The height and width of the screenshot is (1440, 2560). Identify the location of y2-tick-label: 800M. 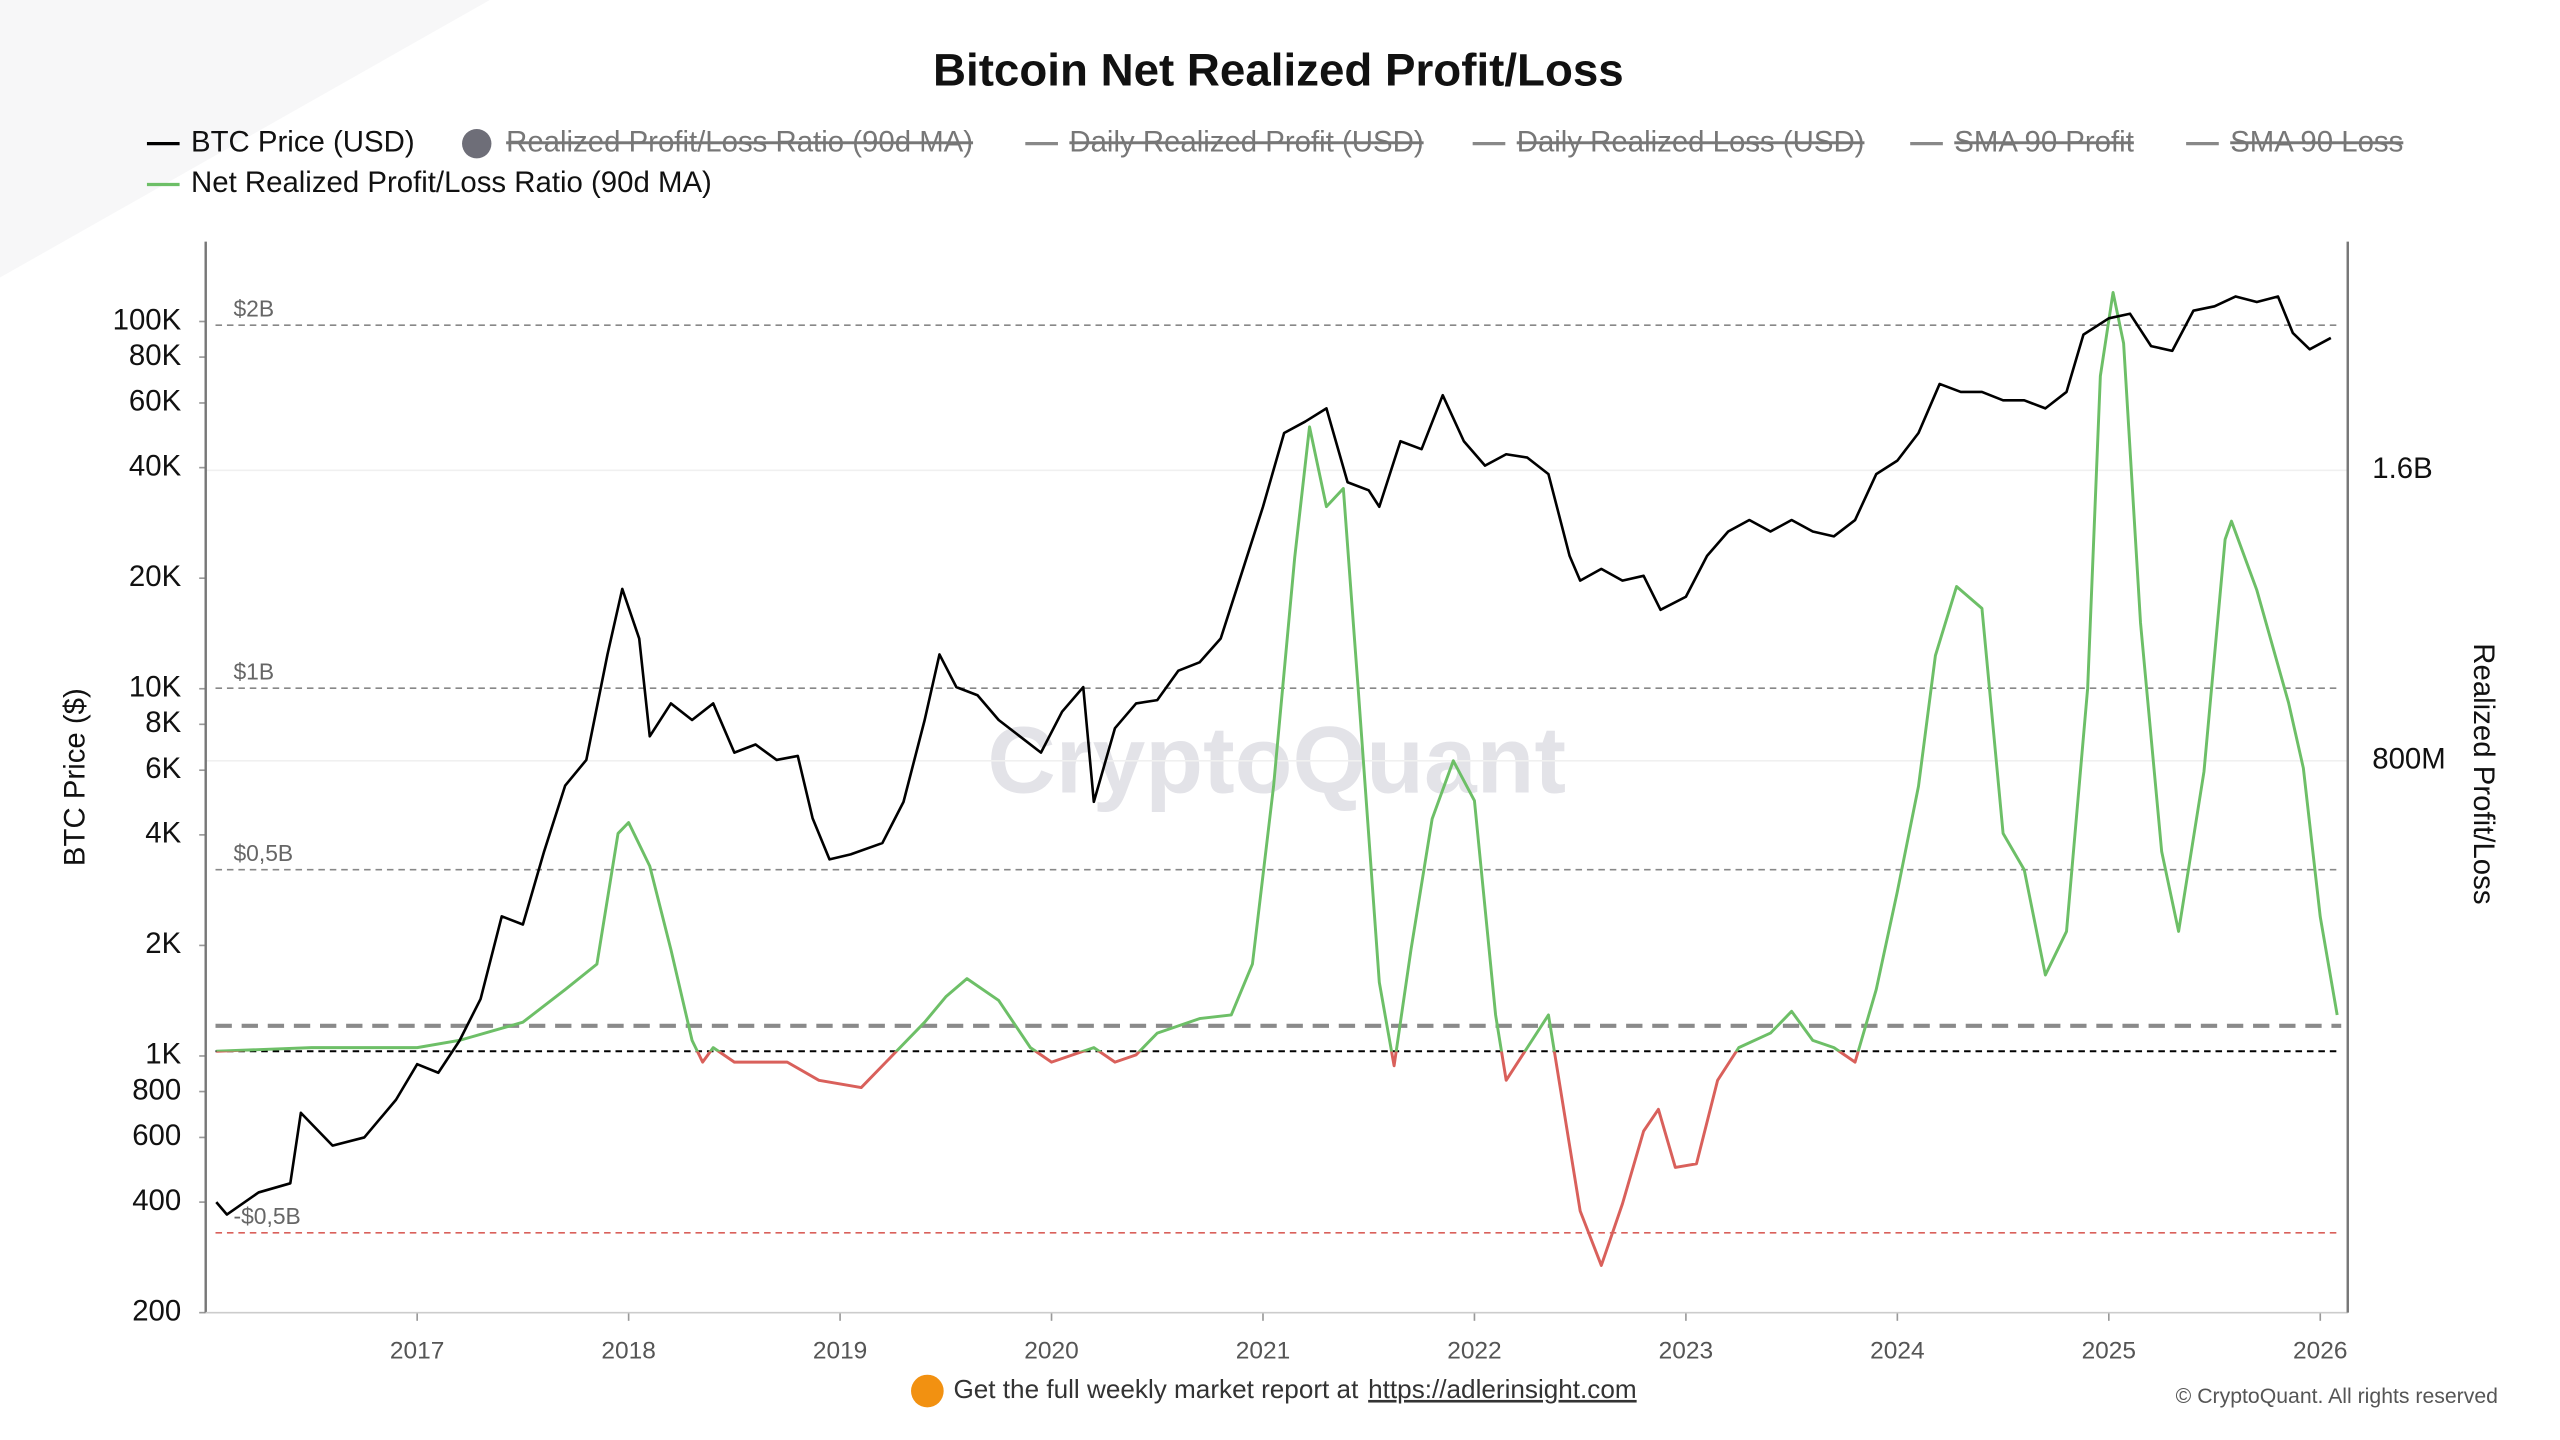
(2408, 759).